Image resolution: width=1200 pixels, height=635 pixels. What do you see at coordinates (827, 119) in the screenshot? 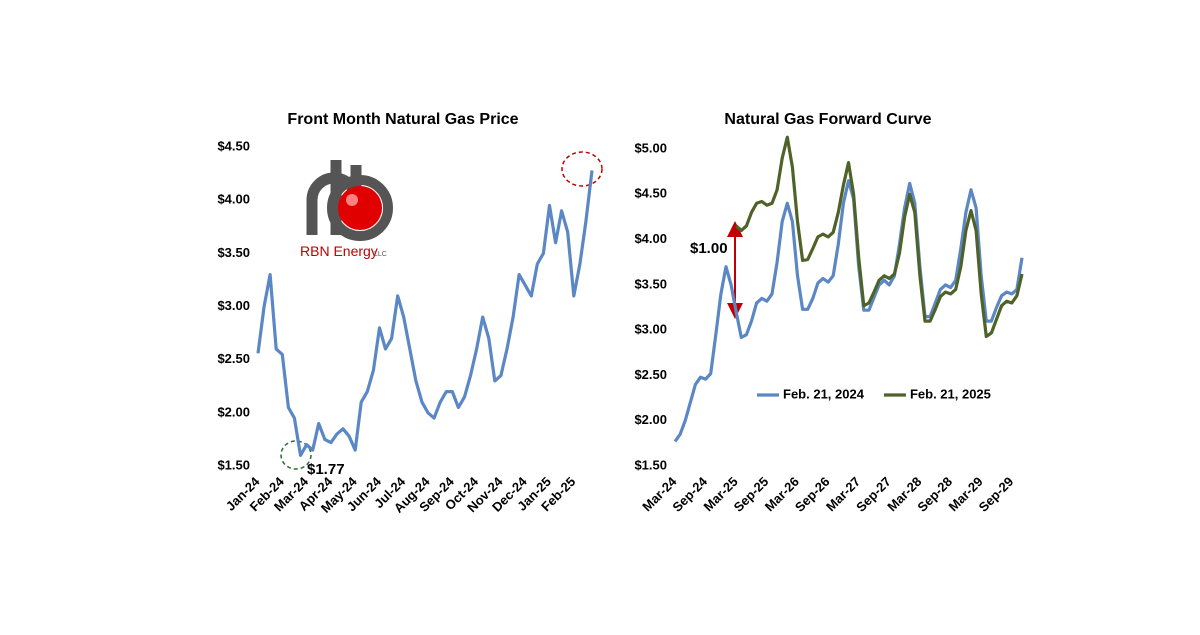
I see `chart-title: Natural Gas Forward Curve` at bounding box center [827, 119].